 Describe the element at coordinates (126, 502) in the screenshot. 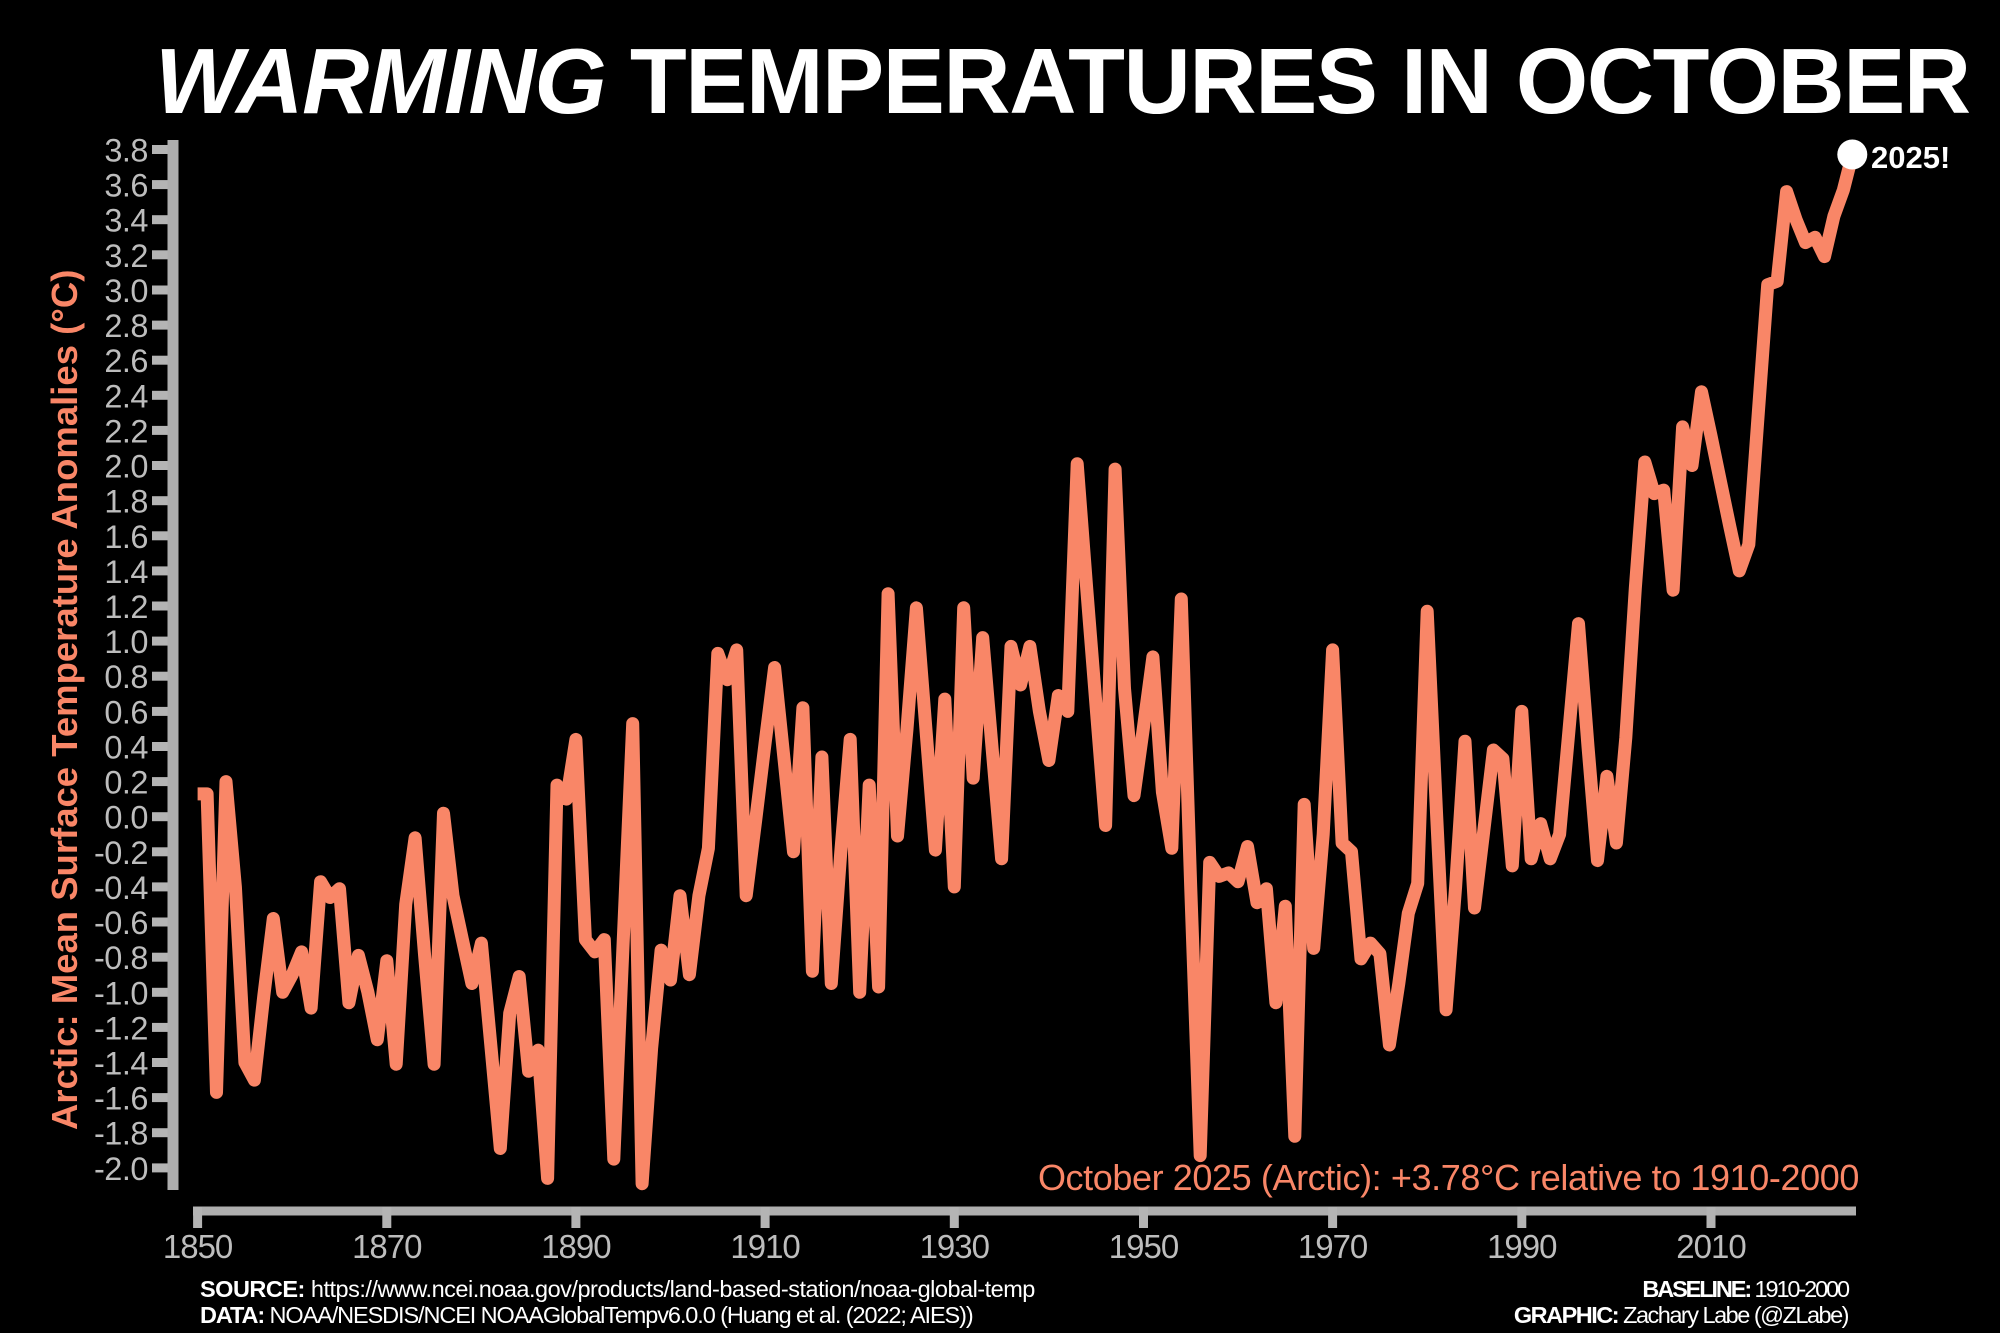

I see `svg-text: 1.8` at that location.